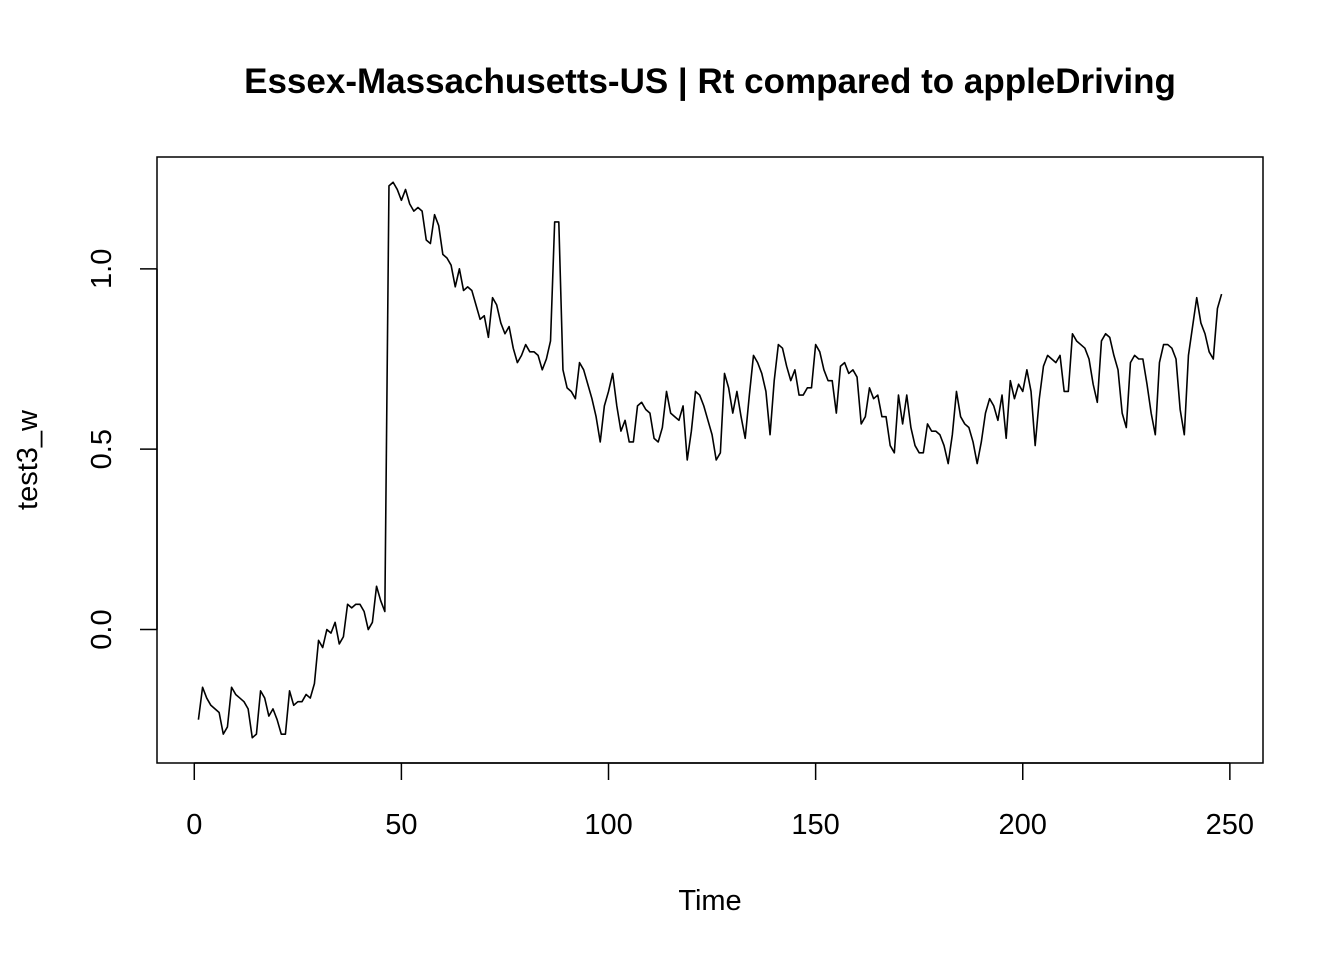 This screenshot has height=960, width=1344. Describe the element at coordinates (1023, 825) in the screenshot. I see `x-tick-label: 200` at that location.